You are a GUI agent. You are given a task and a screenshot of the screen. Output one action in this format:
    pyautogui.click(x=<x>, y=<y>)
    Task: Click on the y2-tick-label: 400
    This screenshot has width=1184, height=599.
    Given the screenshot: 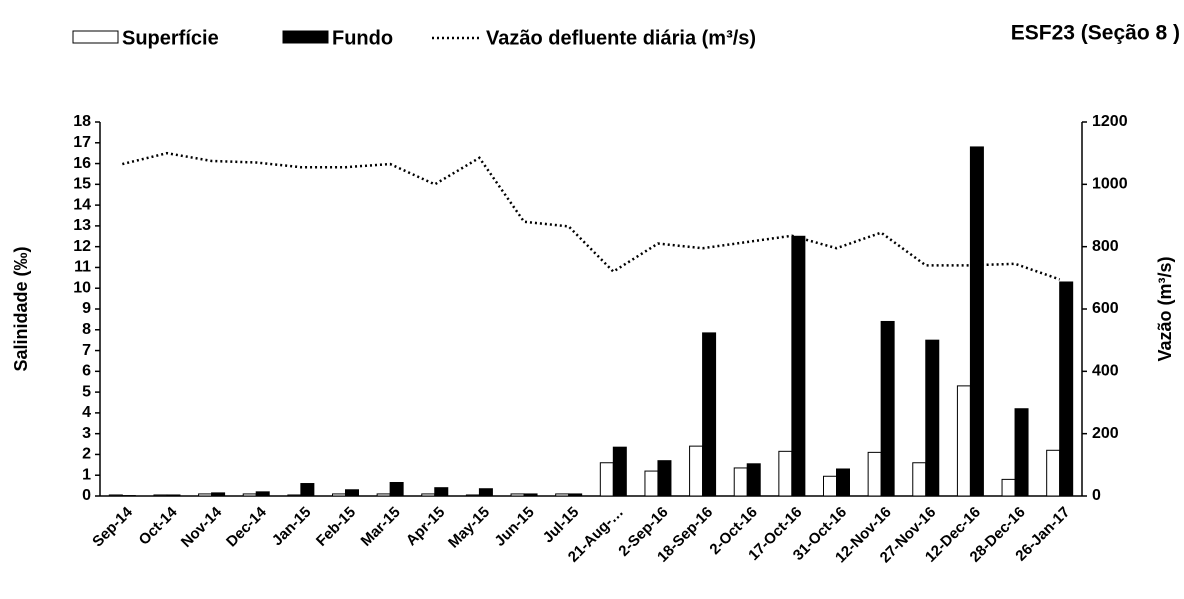 What is the action you would take?
    pyautogui.click(x=1105, y=371)
    